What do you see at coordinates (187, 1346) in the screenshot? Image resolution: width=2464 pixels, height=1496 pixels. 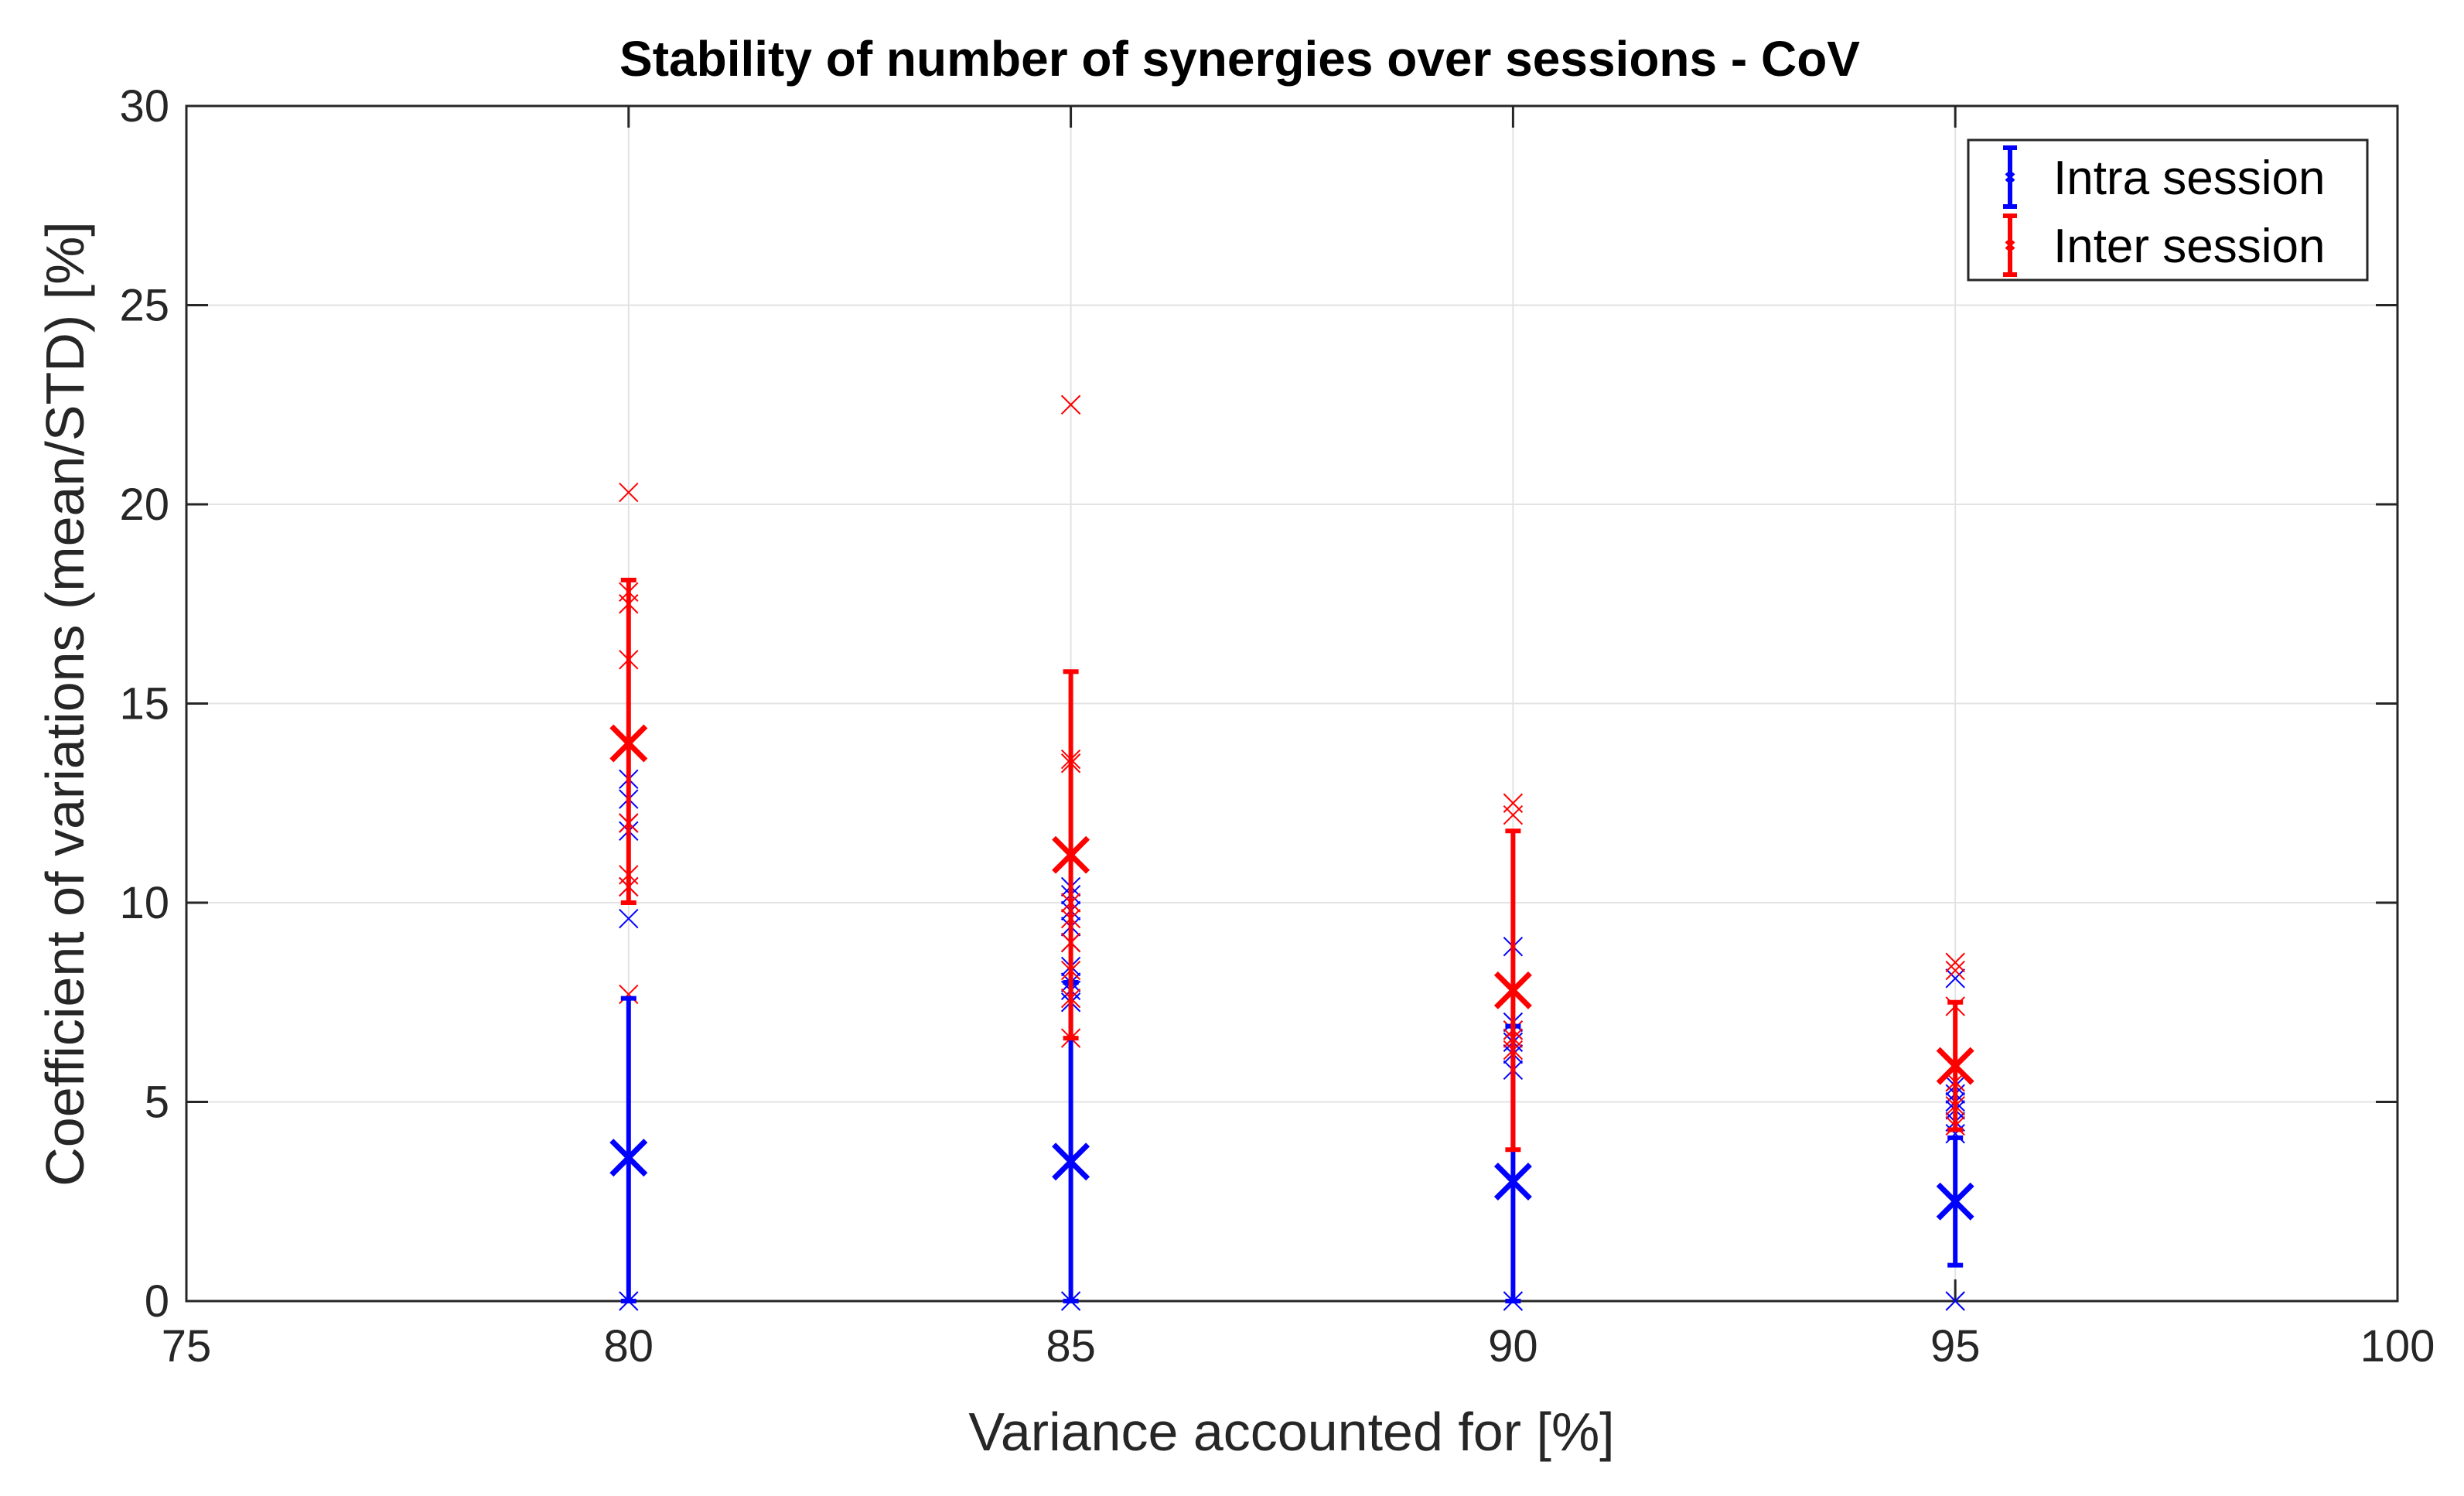 I see `x-tick-label: 75` at bounding box center [187, 1346].